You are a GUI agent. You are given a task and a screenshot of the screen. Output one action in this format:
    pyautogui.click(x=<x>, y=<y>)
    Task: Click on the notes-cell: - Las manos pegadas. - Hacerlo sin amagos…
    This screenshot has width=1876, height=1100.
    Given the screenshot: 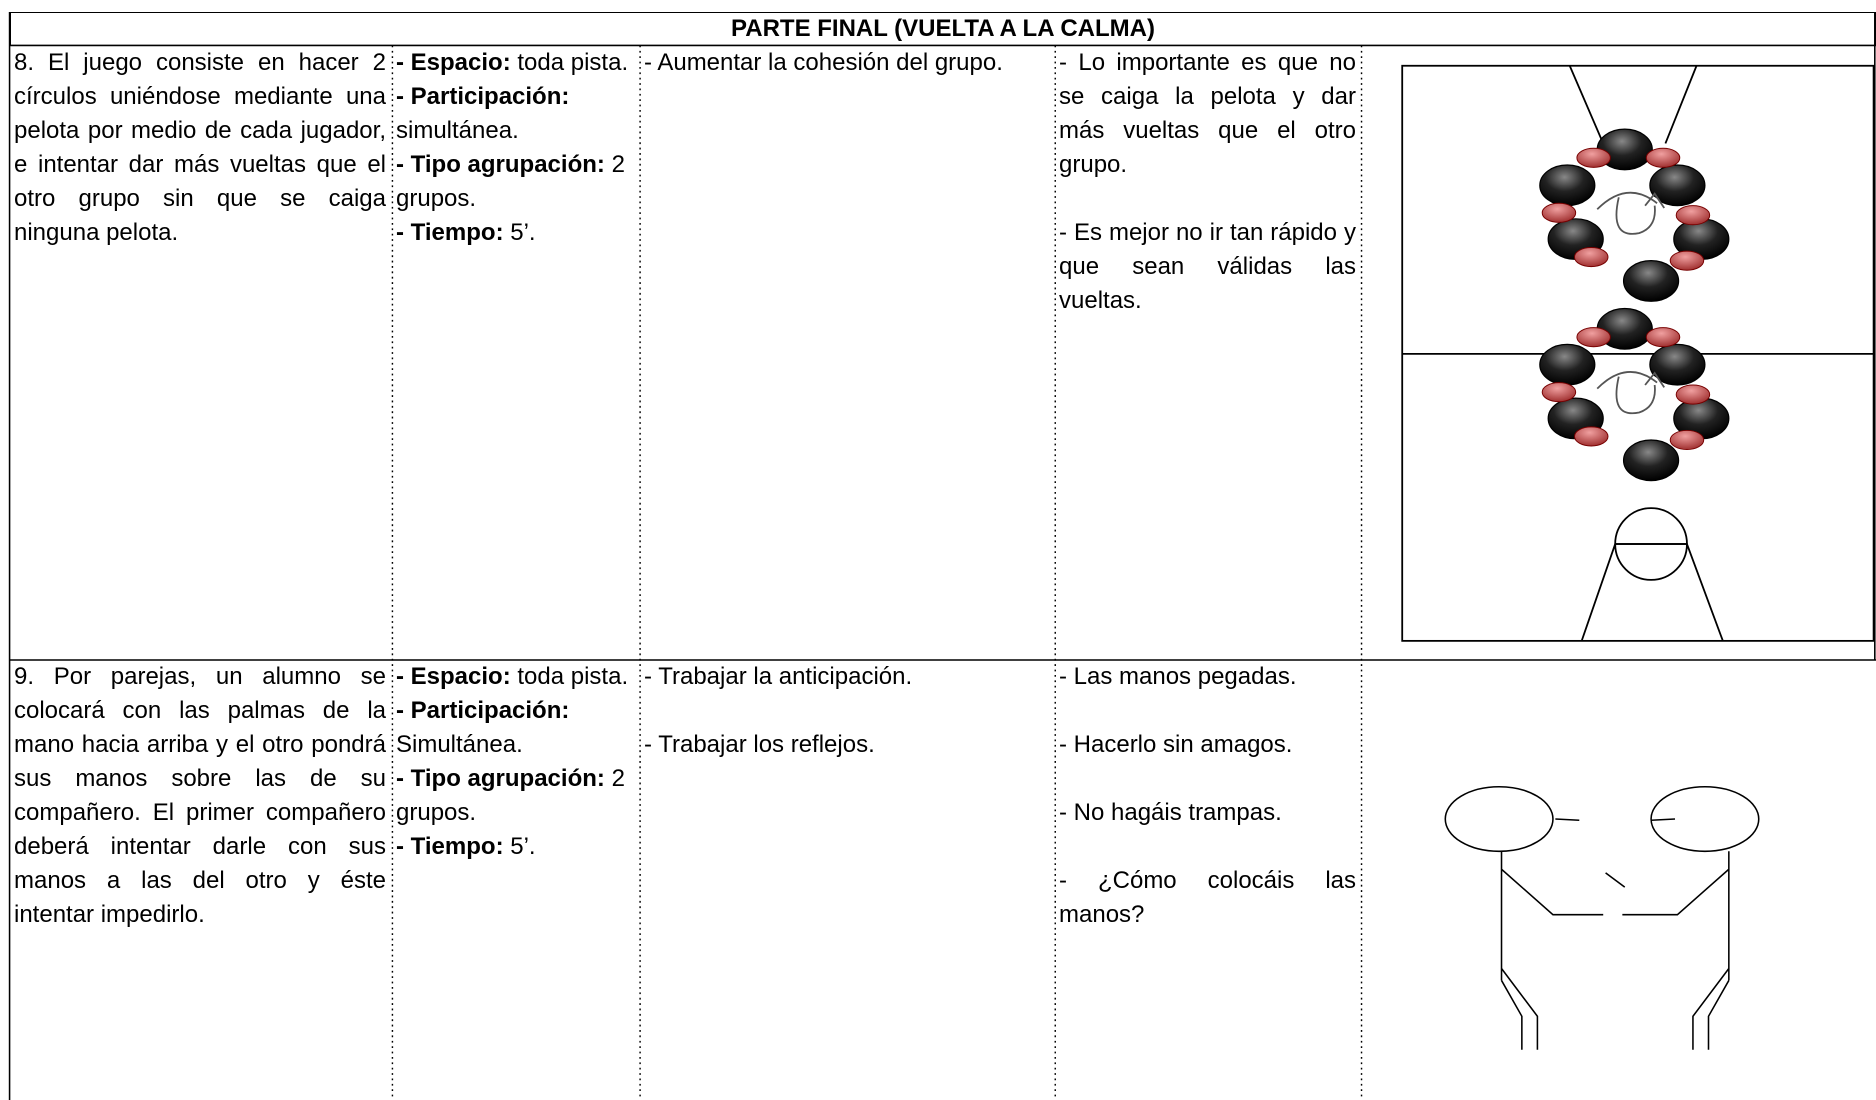 What is the action you would take?
    pyautogui.click(x=1208, y=880)
    